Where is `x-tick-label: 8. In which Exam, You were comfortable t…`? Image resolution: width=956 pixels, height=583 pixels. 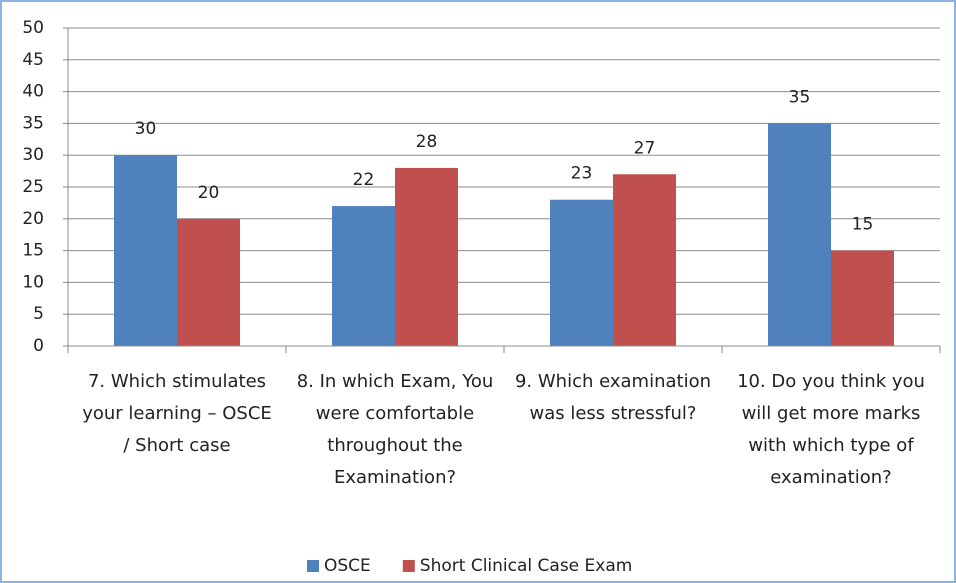
x-tick-label: 8. In which Exam, You were comfortable t… is located at coordinates (395, 429).